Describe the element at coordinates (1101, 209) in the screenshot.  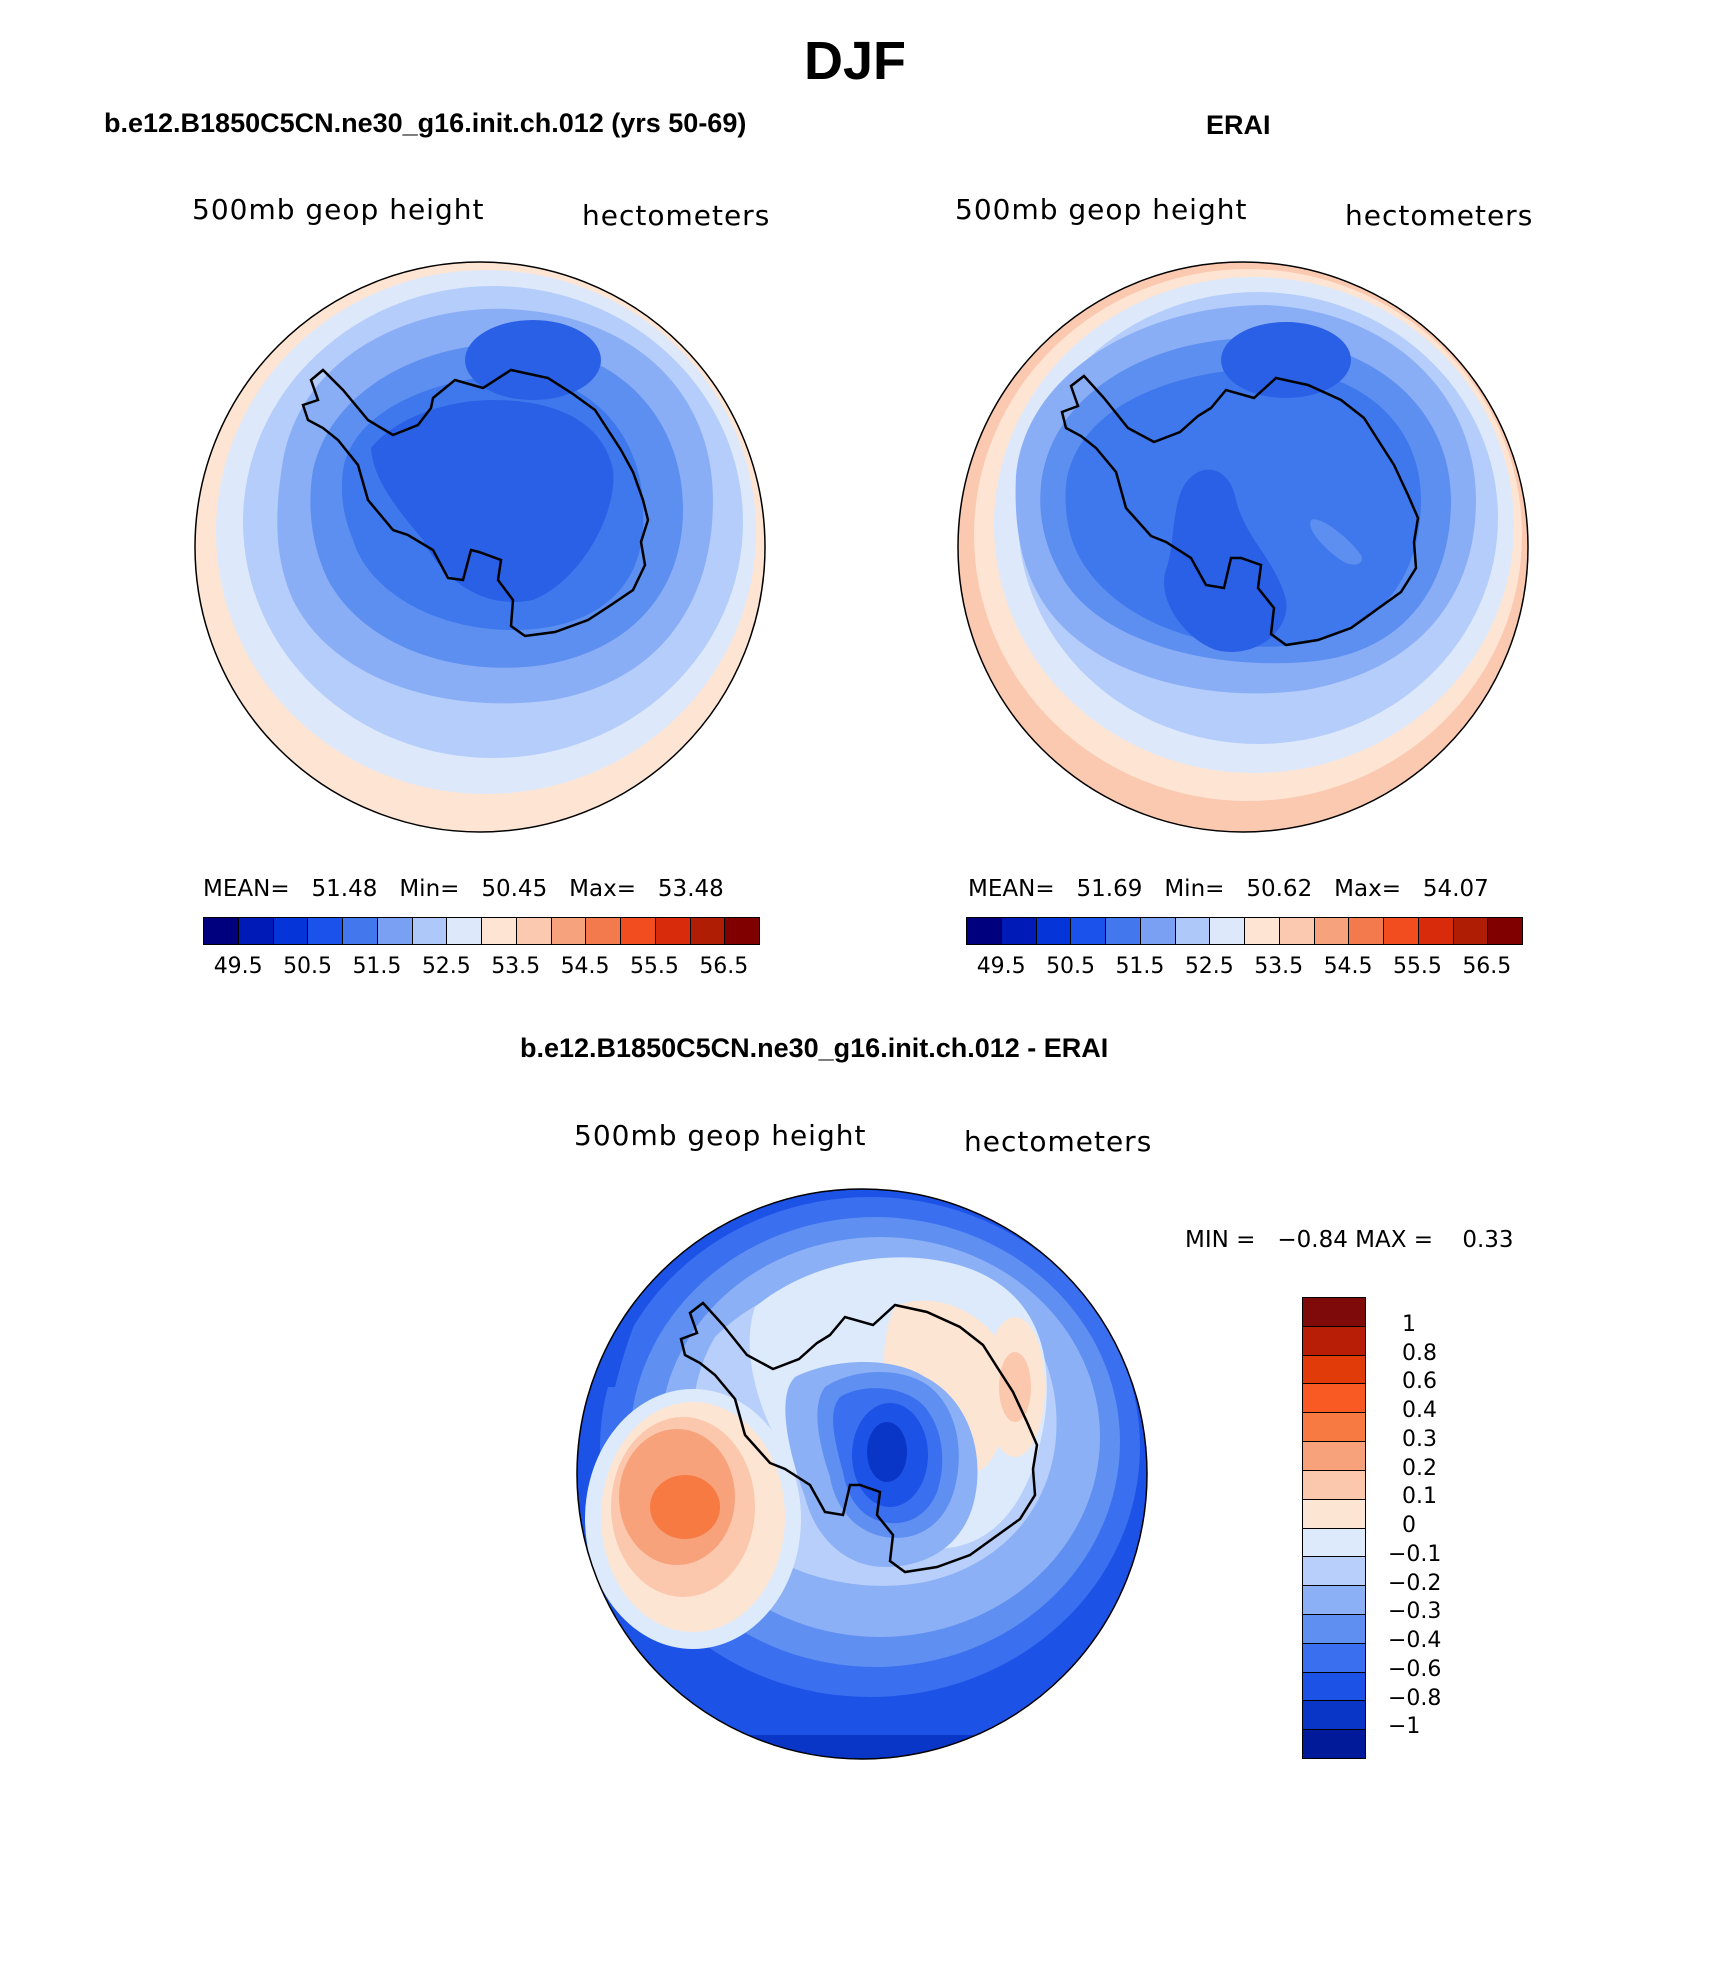
I see `panel-2-variable: 500mb geop height` at that location.